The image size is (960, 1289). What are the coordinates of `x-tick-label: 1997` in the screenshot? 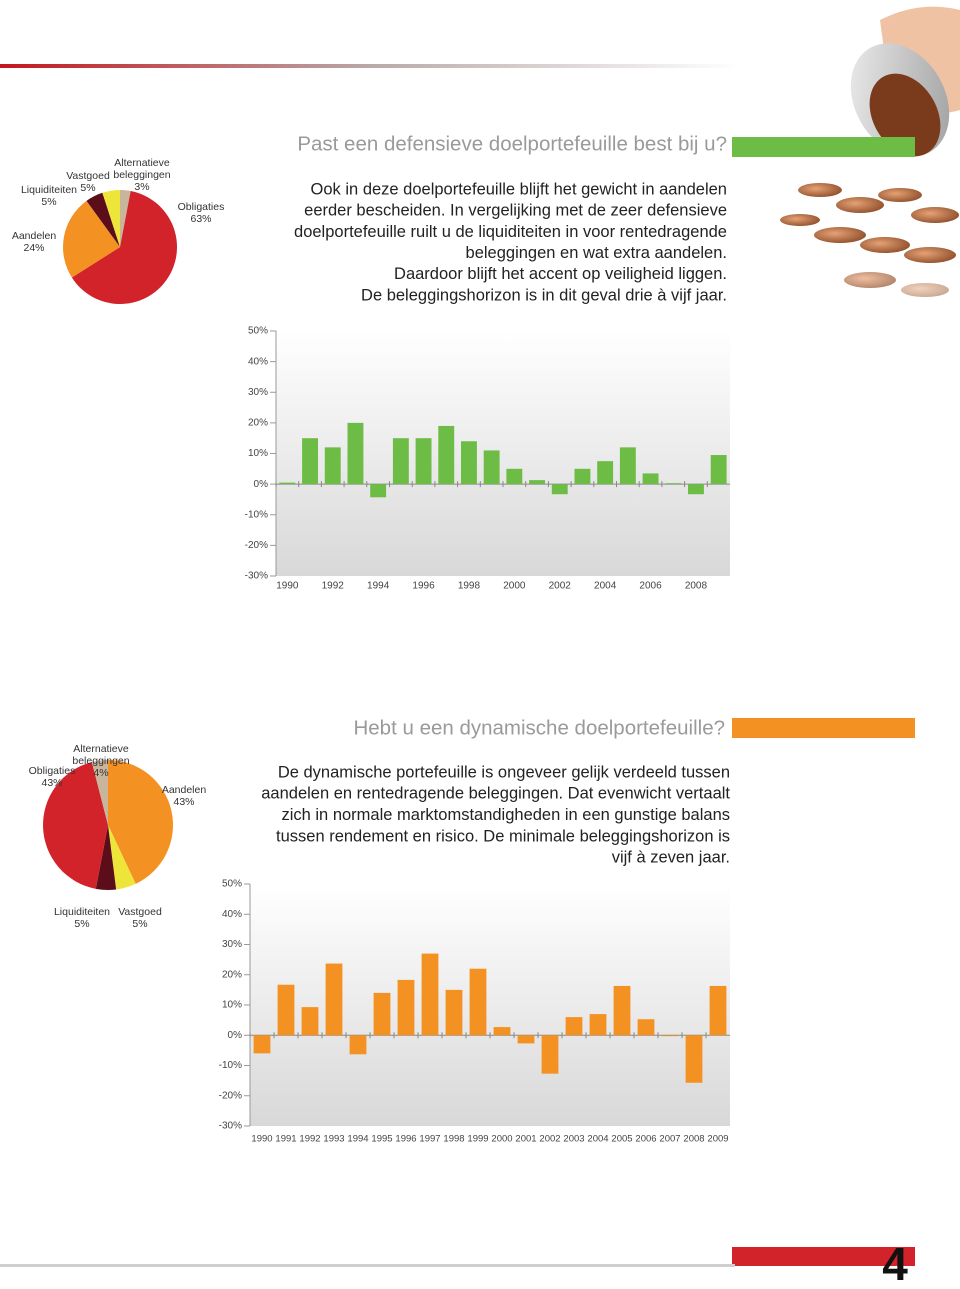 It's located at (429, 1139).